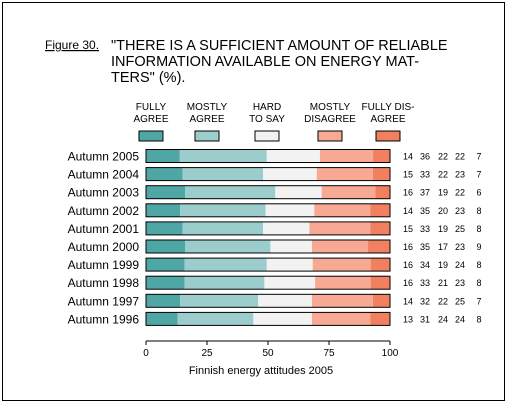  What do you see at coordinates (148, 78) in the screenshot?
I see `chart-title-line-3: TERS" (%).` at bounding box center [148, 78].